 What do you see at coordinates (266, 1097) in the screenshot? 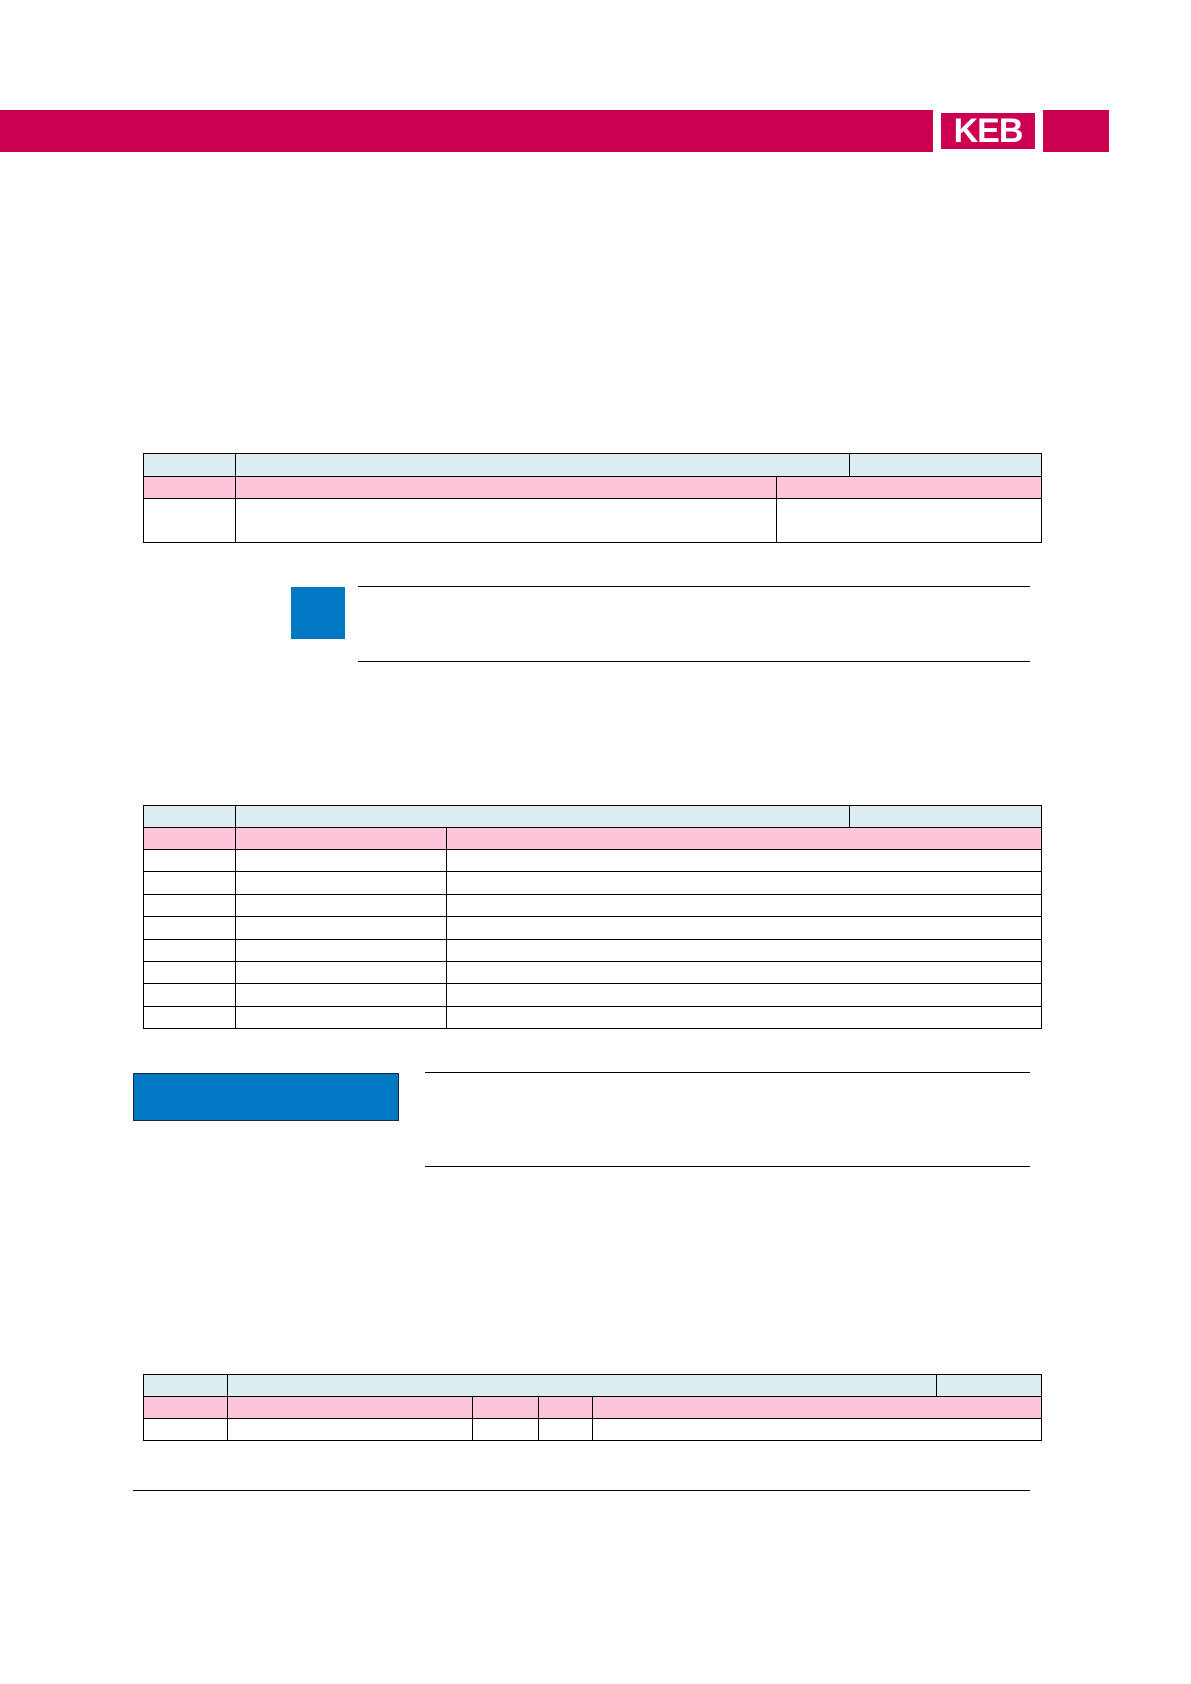
I see `note-label-box` at bounding box center [266, 1097].